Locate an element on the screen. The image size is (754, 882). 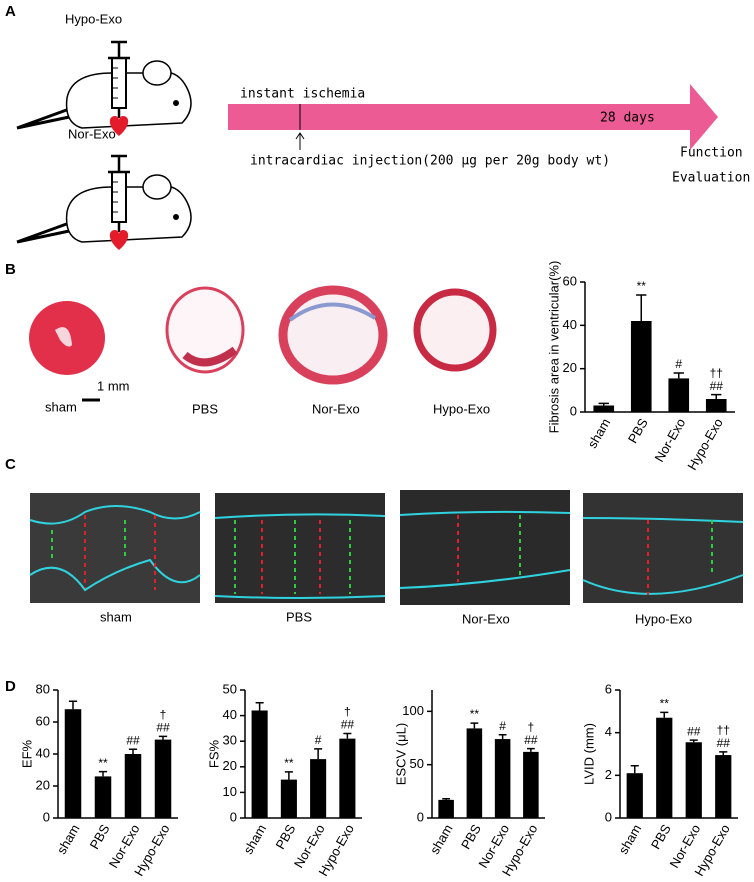
echo-label: PBS is located at coordinates (299, 616).